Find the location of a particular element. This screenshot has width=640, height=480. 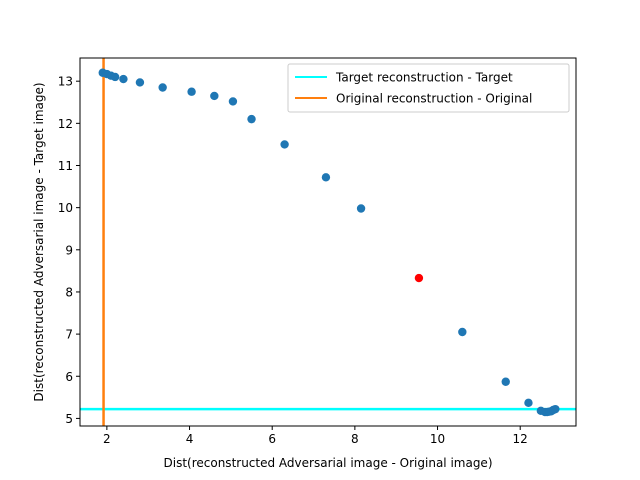

y-tick-label: 10 is located at coordinates (65, 208).